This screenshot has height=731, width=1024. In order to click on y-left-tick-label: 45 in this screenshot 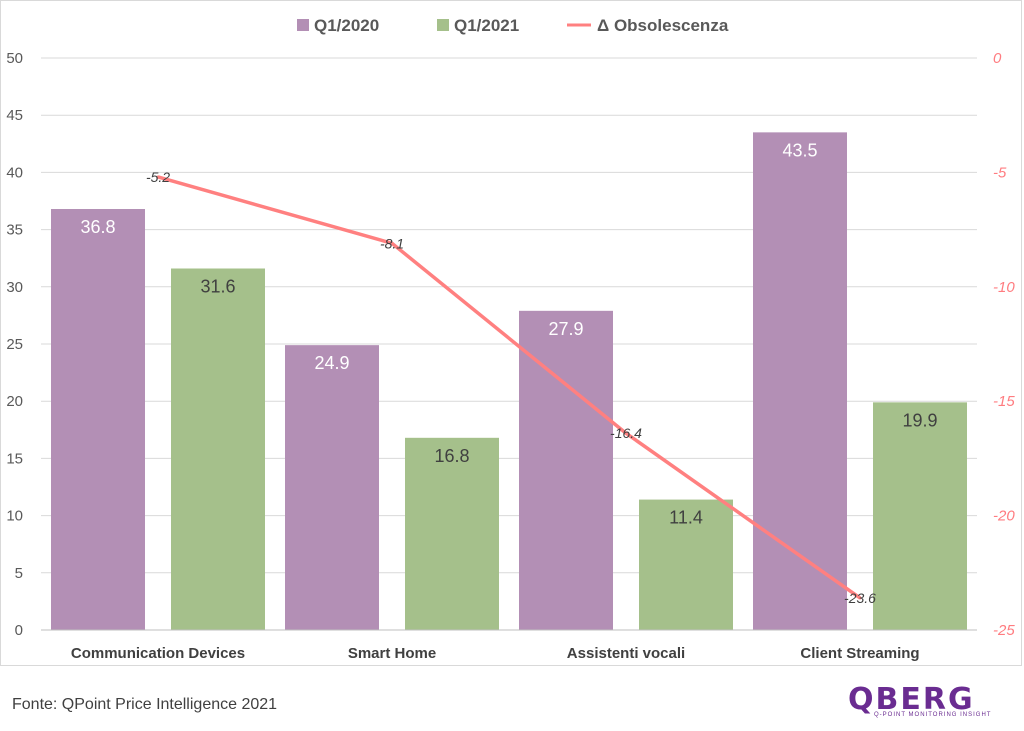, I will do `click(14, 115)`.